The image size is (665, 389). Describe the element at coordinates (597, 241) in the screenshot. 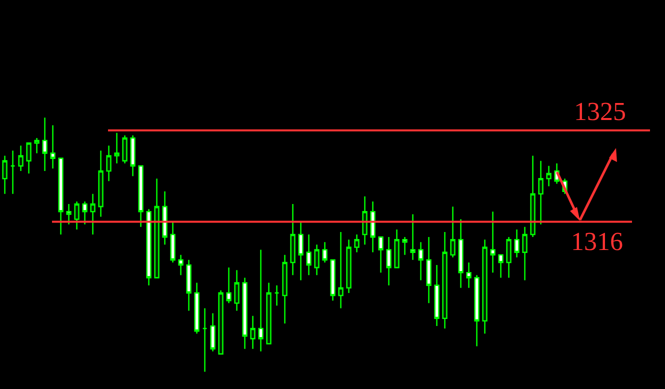

I see `text: 1316` at that location.